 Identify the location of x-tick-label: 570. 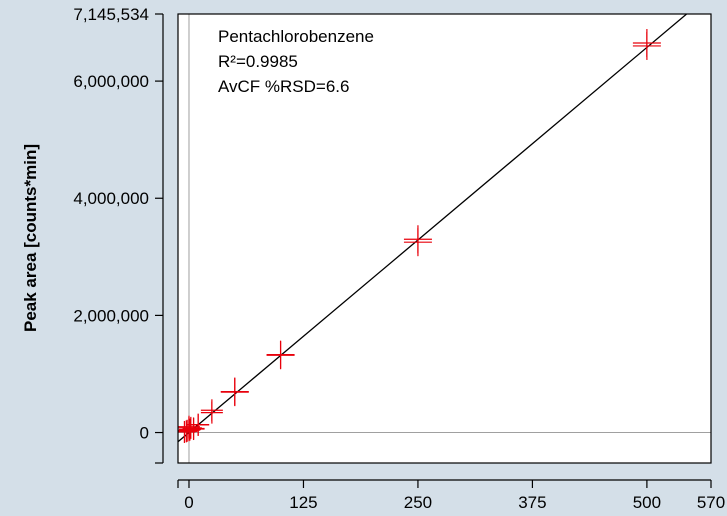
(711, 502).